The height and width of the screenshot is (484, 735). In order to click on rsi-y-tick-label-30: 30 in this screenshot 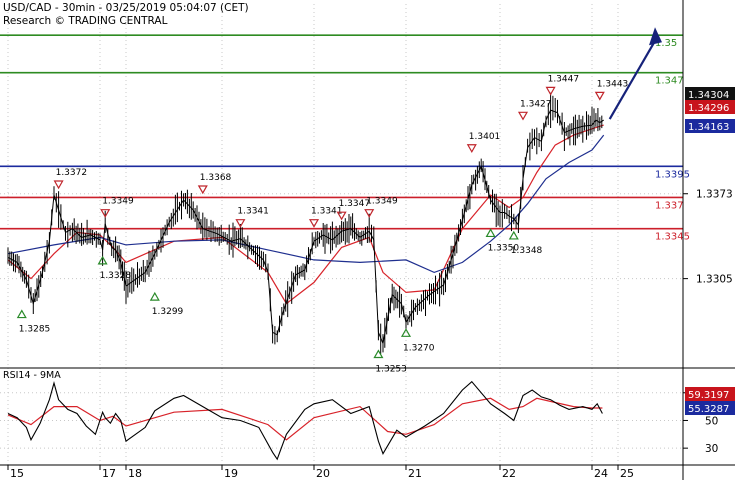, I will do `click(711, 449)`.